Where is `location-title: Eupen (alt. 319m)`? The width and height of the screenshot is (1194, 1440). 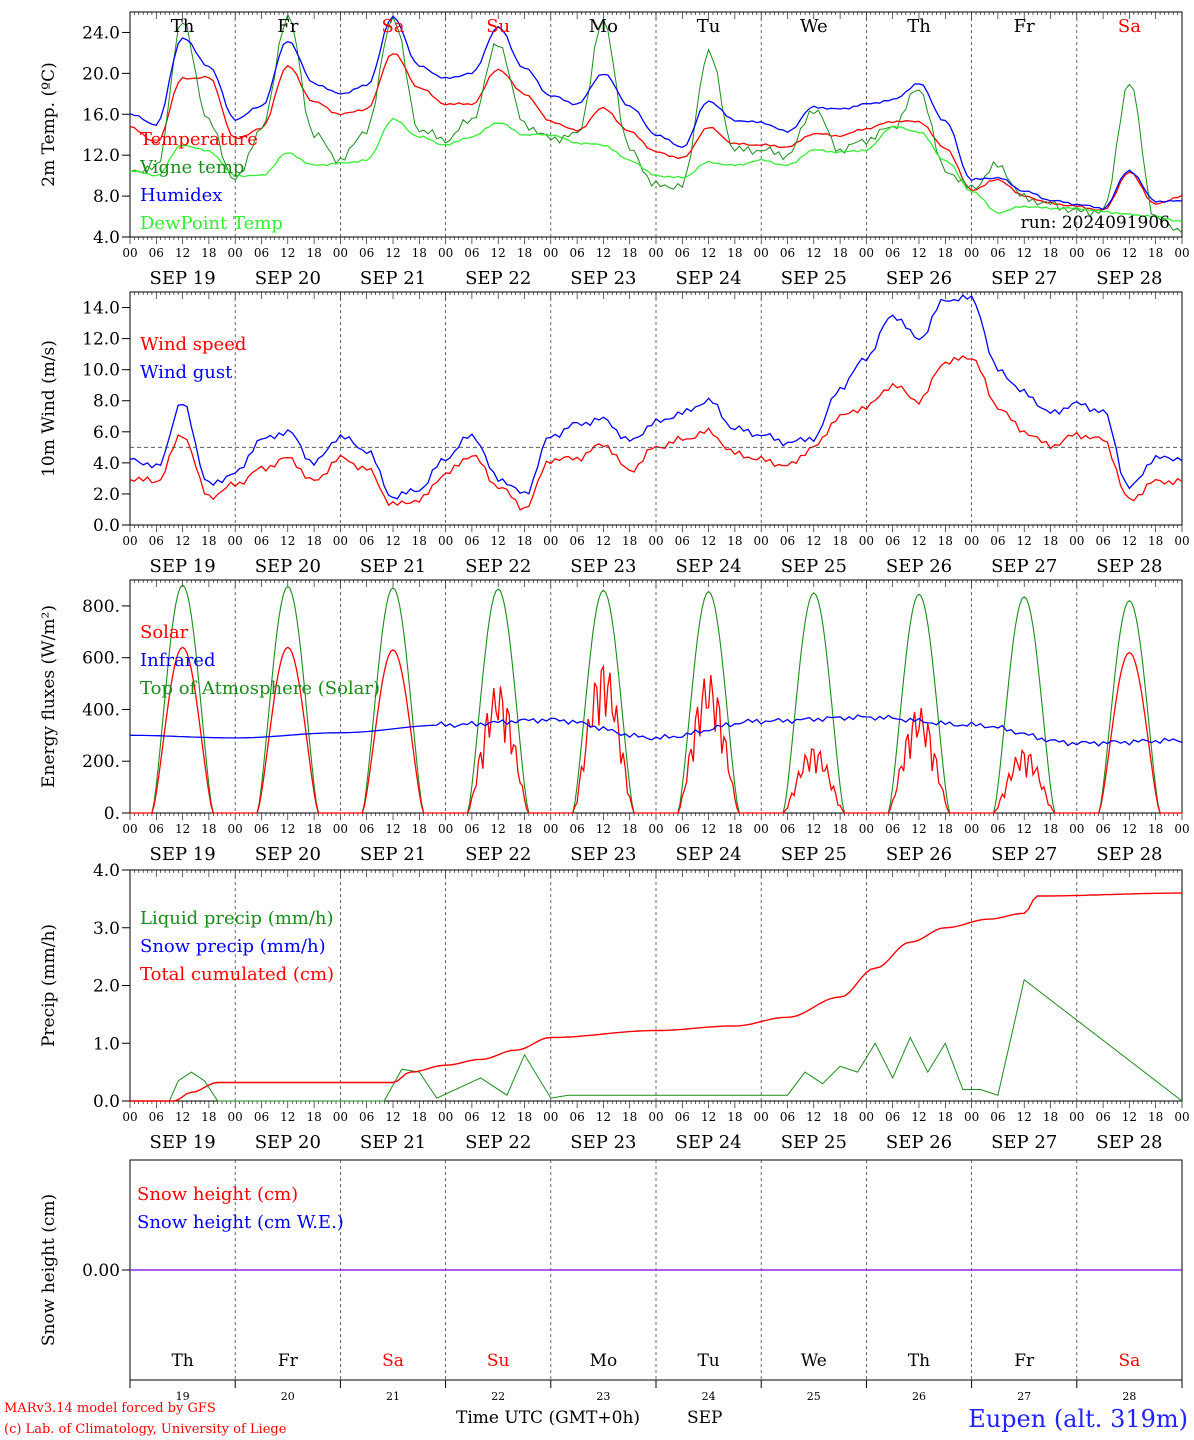 location-title: Eupen (alt. 319m) is located at coordinates (1078, 1419).